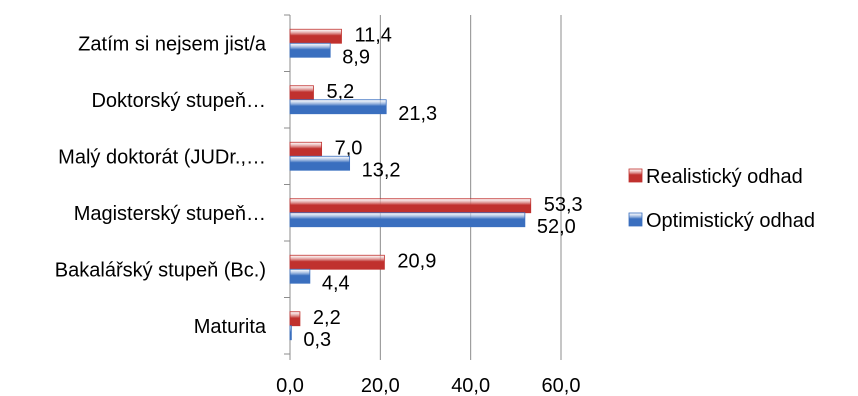  I want to click on x-tick-label: 0,0, so click(290, 385).